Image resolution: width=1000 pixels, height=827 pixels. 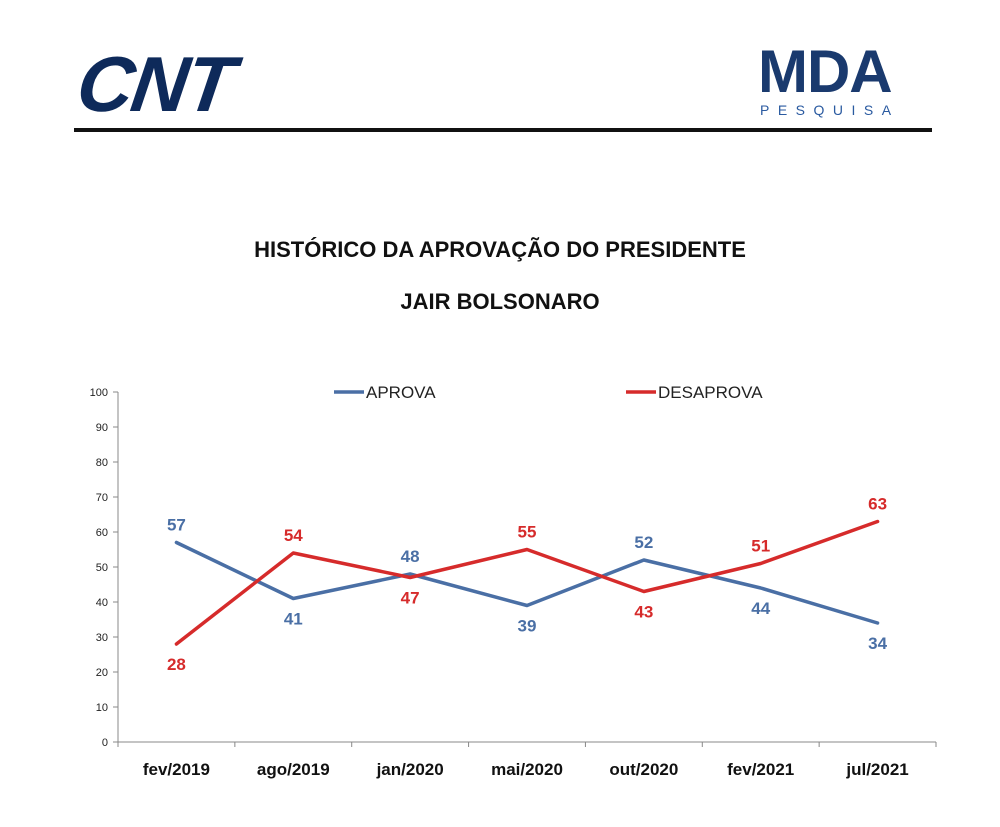 I want to click on y-tick-label: 50, so click(x=102, y=568).